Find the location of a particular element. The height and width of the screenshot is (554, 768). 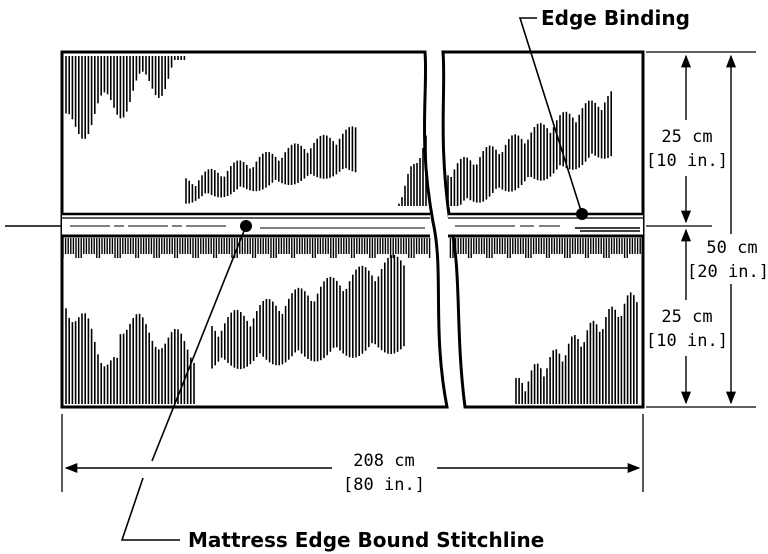

top-height-in: [10 in.] is located at coordinates (687, 161).